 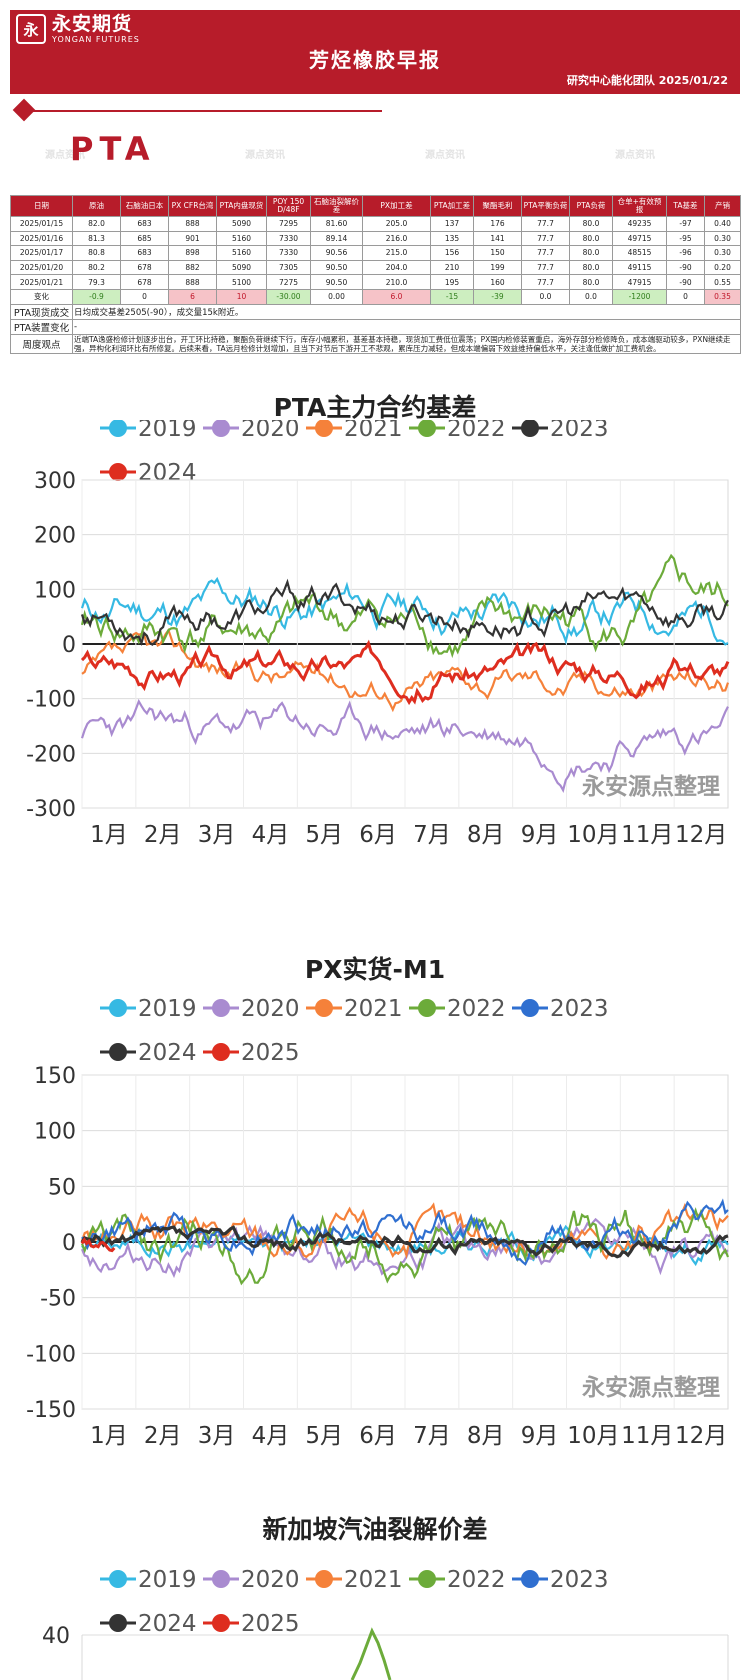 I want to click on table-cell: -97, so click(x=685, y=224).